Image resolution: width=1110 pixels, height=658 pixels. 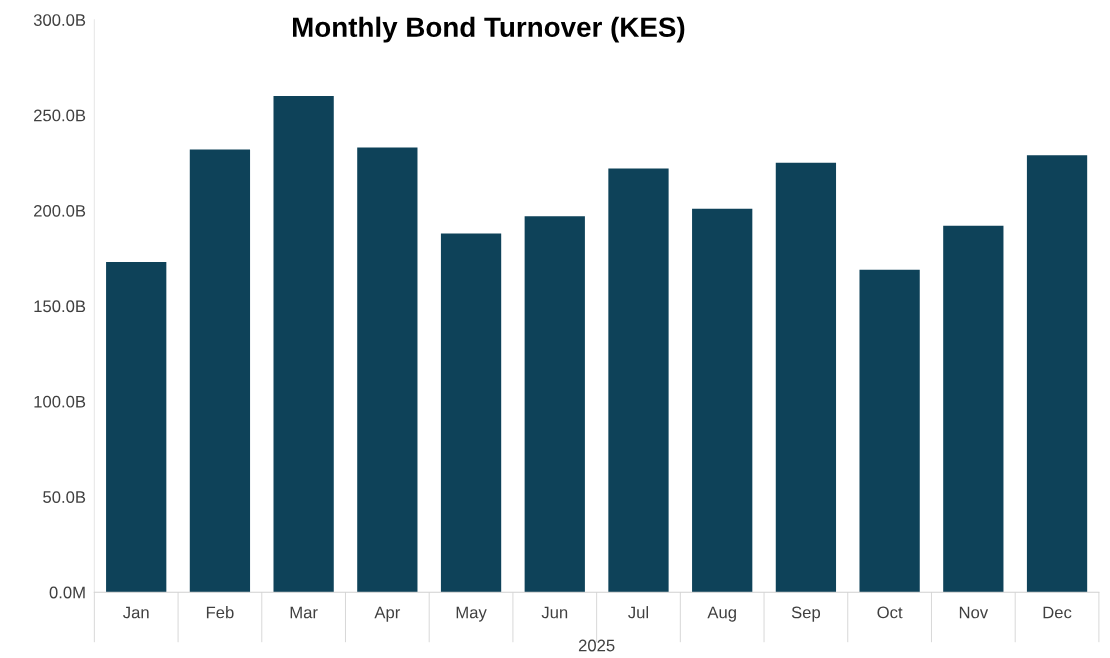 What do you see at coordinates (60, 115) in the screenshot?
I see `y-tick-label: 250.0B` at bounding box center [60, 115].